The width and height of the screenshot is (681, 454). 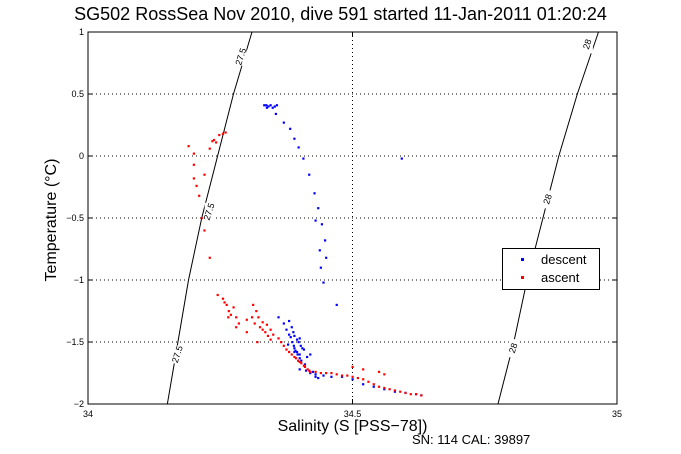 What do you see at coordinates (353, 414) in the screenshot?
I see `x-tick-label: 34.5` at bounding box center [353, 414].